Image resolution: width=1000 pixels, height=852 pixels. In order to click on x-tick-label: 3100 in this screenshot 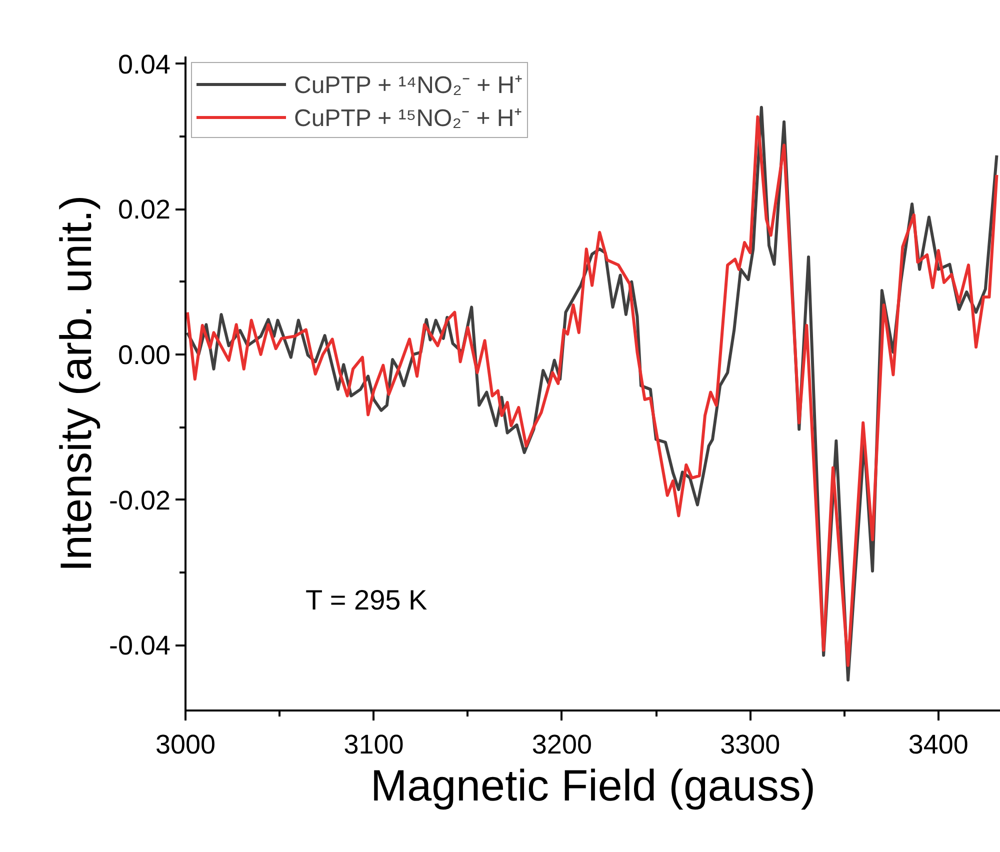, I will do `click(374, 745)`.